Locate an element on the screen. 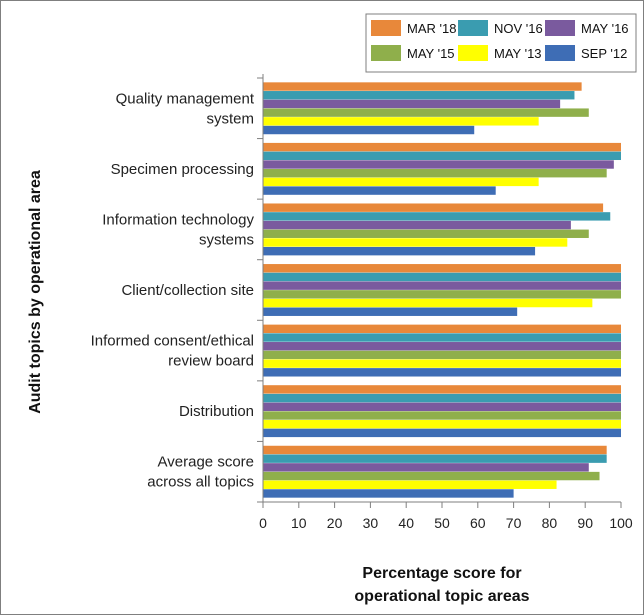 This screenshot has width=644, height=615. category-label: Information technology is located at coordinates (178, 219).